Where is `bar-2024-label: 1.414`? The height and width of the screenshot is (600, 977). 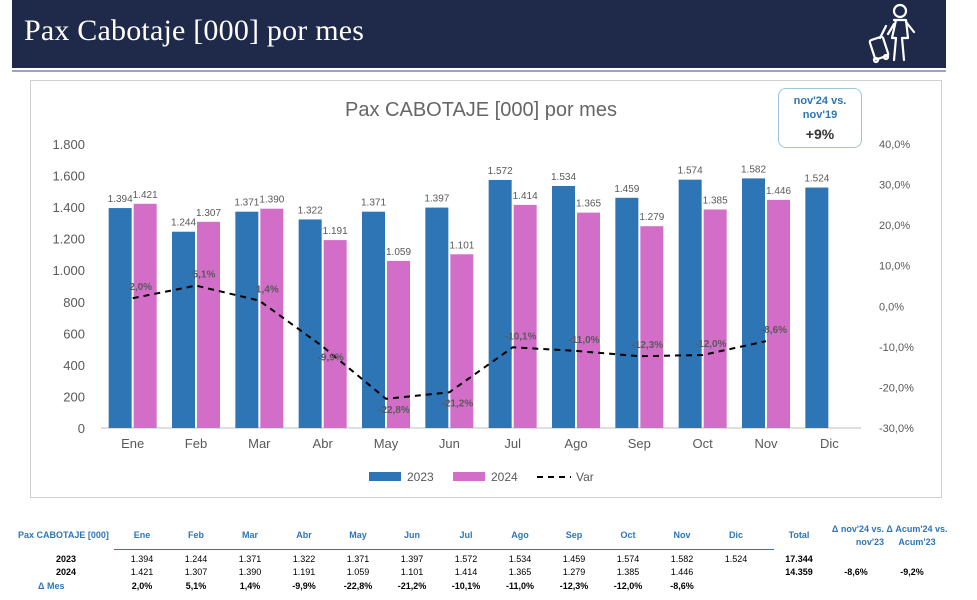
bar-2024-label: 1.414 is located at coordinates (525, 196).